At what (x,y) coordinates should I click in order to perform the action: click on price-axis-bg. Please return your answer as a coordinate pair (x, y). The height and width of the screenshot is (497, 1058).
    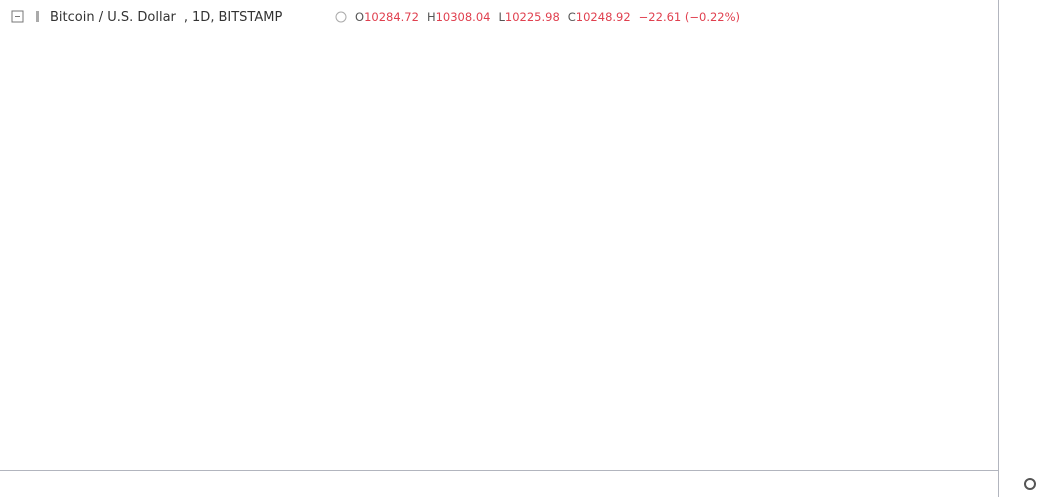
    Looking at the image, I should click on (1028, 248).